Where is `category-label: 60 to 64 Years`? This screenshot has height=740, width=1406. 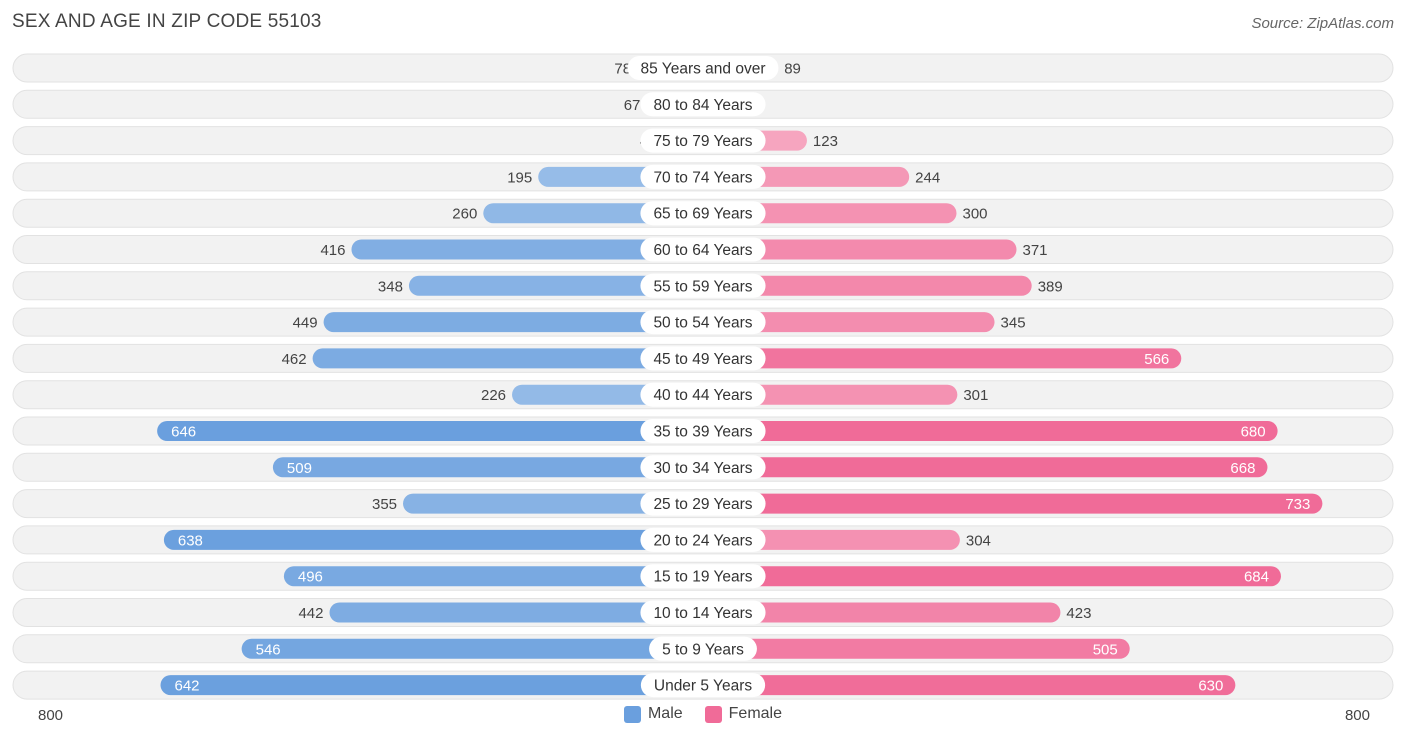 category-label: 60 to 64 Years is located at coordinates (702, 250).